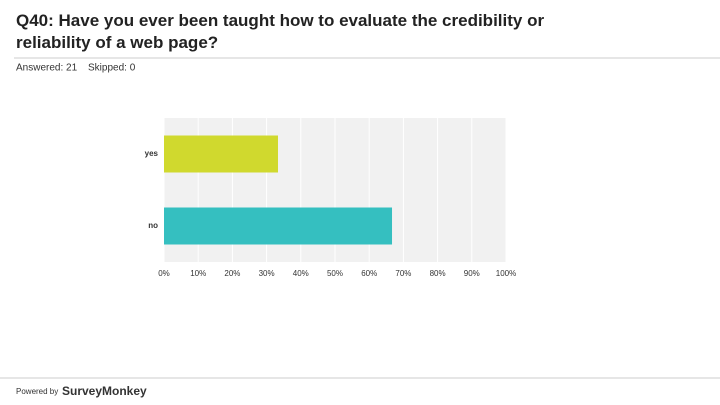  I want to click on skipped: Skipped: 0, so click(112, 68).